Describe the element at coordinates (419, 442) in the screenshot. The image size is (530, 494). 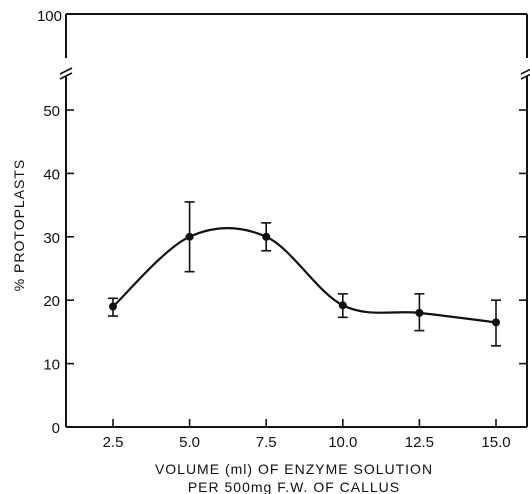
I see `x-tick-label: 12.5` at that location.